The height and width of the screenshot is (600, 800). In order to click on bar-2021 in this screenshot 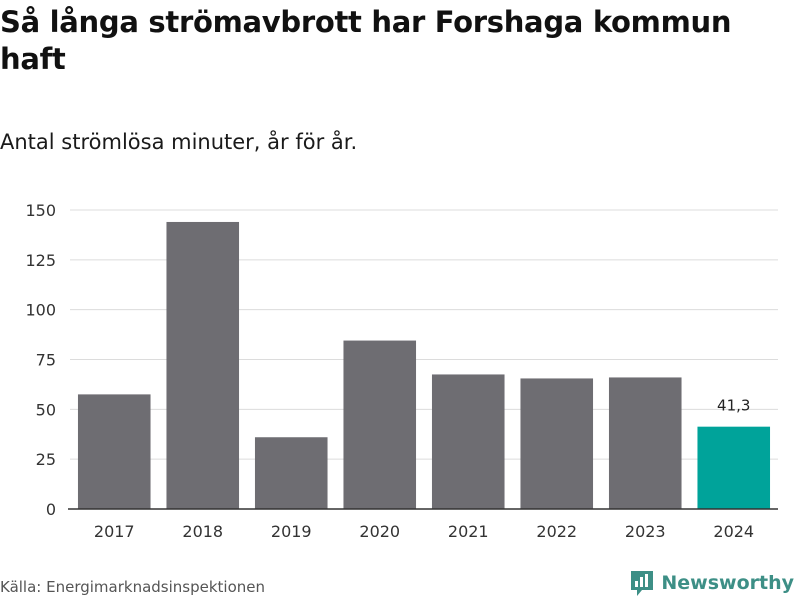, I will do `click(468, 441)`.